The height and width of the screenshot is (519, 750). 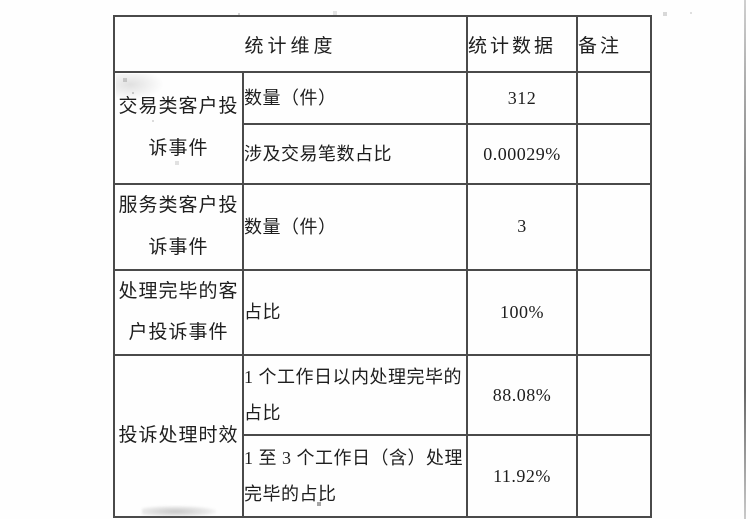 What do you see at coordinates (522, 227) in the screenshot?
I see `value-cell: 3` at bounding box center [522, 227].